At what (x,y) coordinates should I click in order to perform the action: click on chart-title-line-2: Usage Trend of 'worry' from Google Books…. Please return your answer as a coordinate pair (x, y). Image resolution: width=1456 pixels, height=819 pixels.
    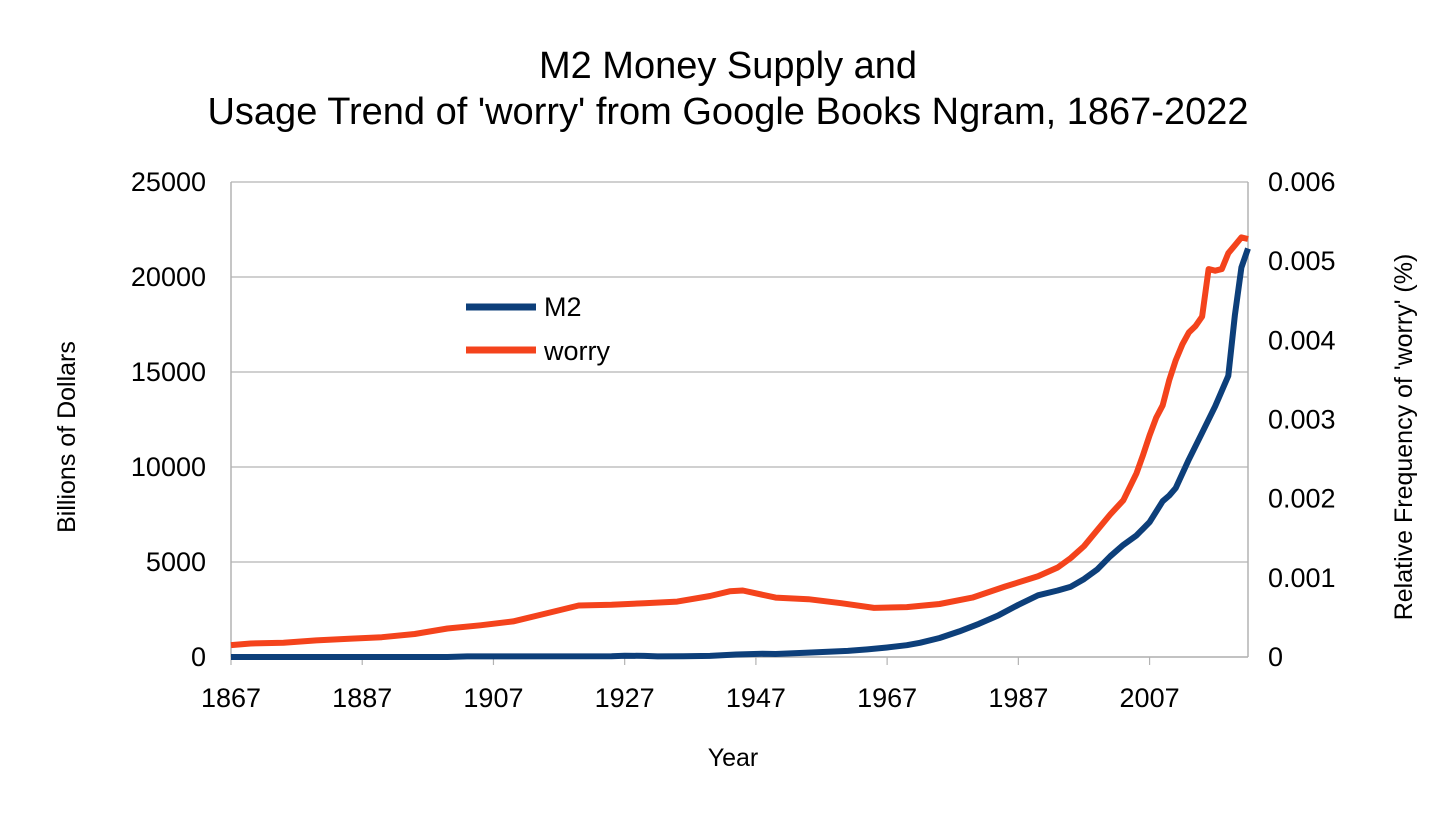
    Looking at the image, I should click on (727, 112).